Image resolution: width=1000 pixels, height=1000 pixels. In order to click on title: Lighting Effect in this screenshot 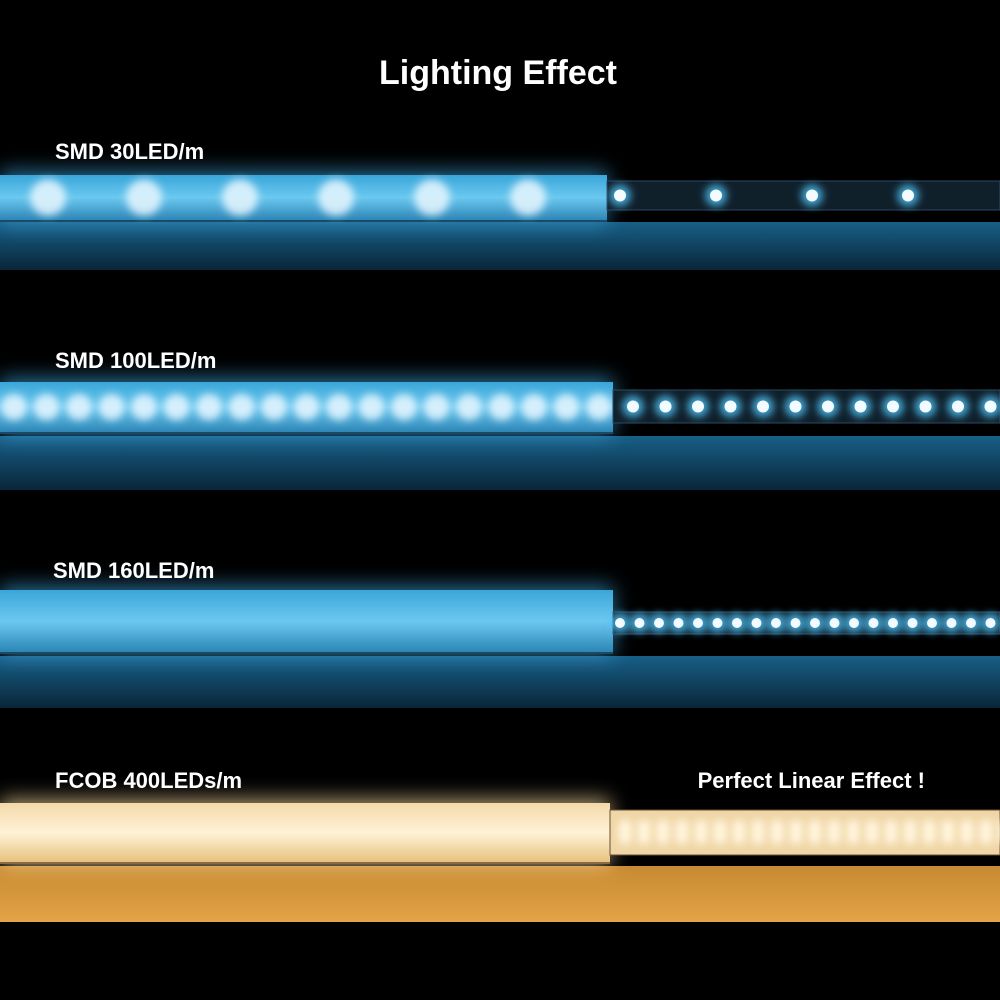, I will do `click(498, 73)`.